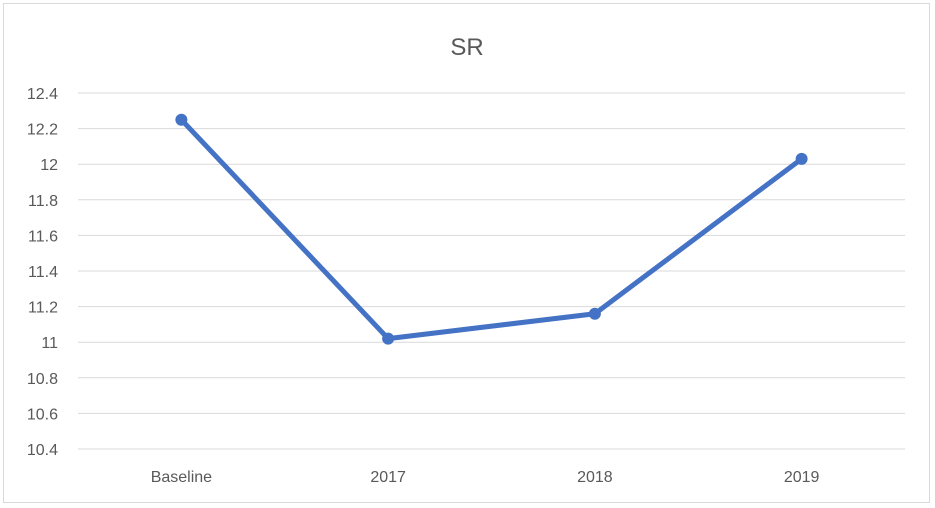 The image size is (935, 508). What do you see at coordinates (595, 477) in the screenshot?
I see `x-tick-label: 2018` at bounding box center [595, 477].